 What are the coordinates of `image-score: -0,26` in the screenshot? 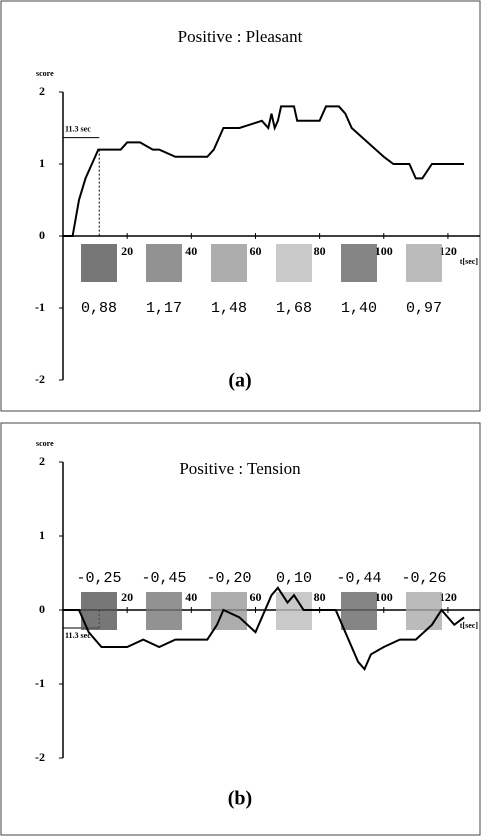 It's located at (423, 578).